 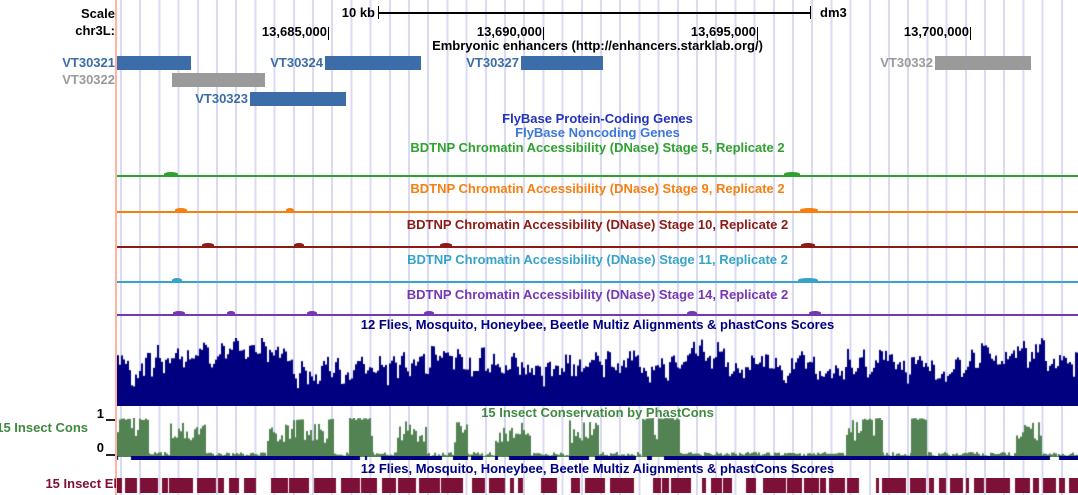 I want to click on scale-bar, so click(x=594, y=13).